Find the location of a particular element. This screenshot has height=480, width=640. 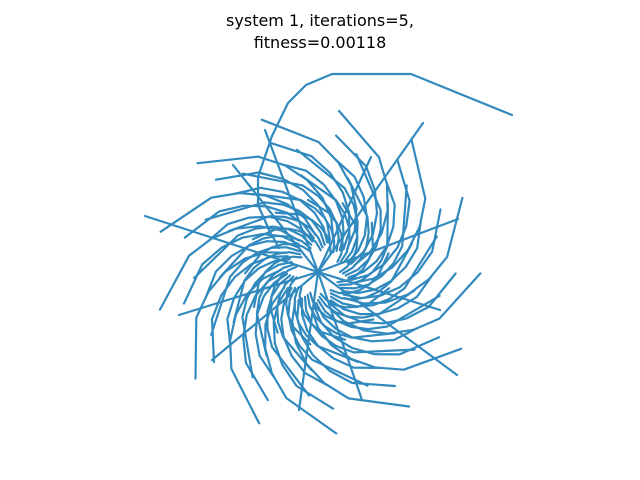

plot-title-line-2: fitness=0.00118 is located at coordinates (320, 42).